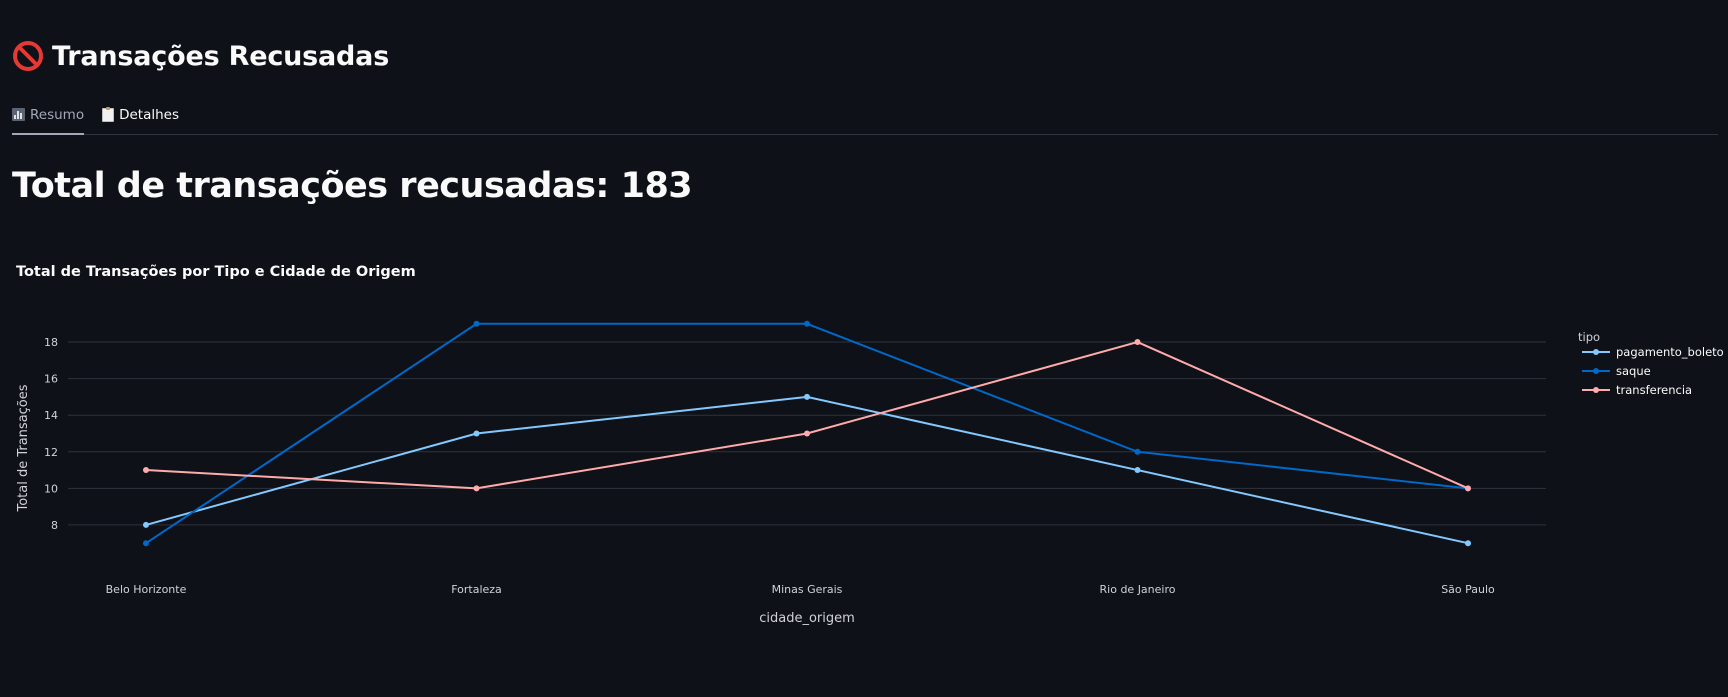 This screenshot has height=697, width=1728. What do you see at coordinates (51, 379) in the screenshot?
I see `y-tick-label: 16` at bounding box center [51, 379].